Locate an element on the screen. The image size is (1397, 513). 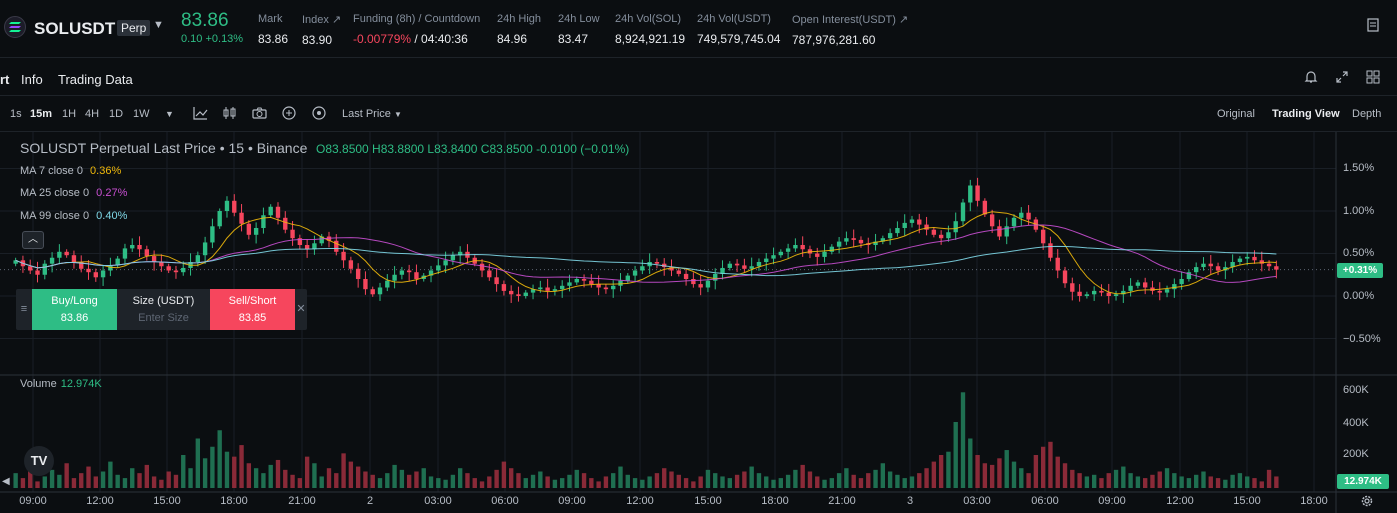
tradingview-logo-icon: TV is located at coordinates (39, 461).